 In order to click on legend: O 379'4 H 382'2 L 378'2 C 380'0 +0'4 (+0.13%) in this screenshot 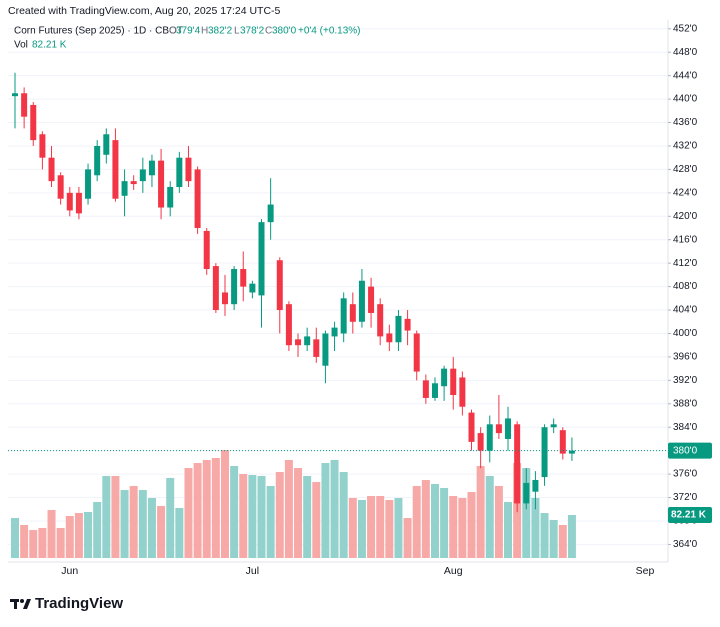, I will do `click(265, 31)`.